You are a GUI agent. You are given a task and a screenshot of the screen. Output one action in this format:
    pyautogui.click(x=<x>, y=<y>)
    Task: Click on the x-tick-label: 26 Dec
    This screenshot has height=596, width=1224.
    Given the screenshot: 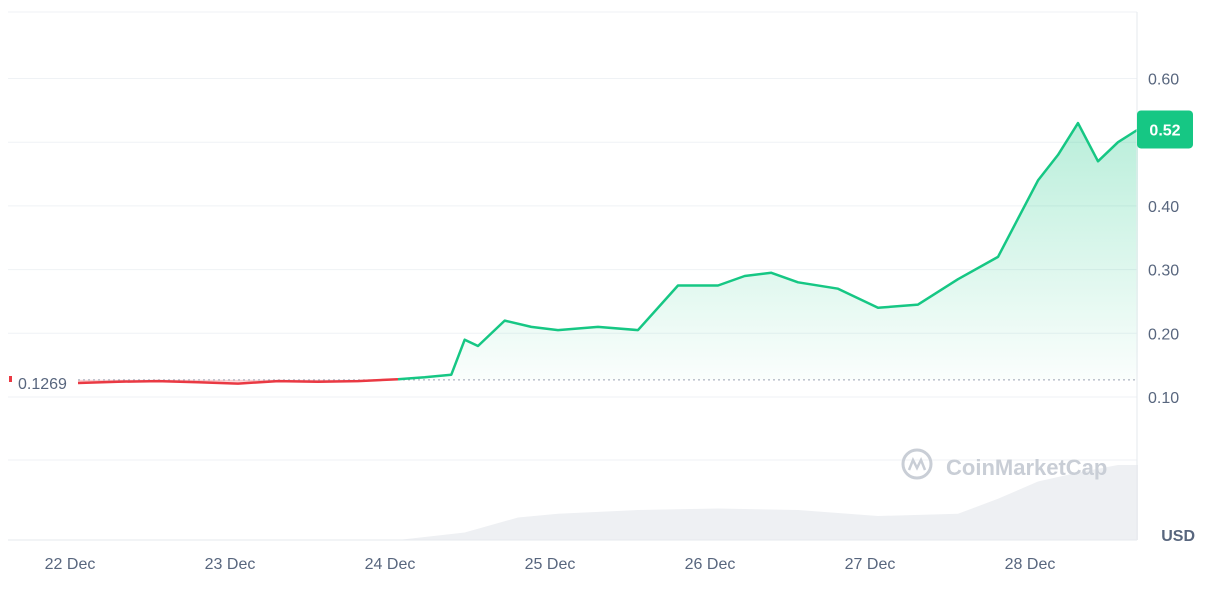 What is the action you would take?
    pyautogui.click(x=710, y=564)
    